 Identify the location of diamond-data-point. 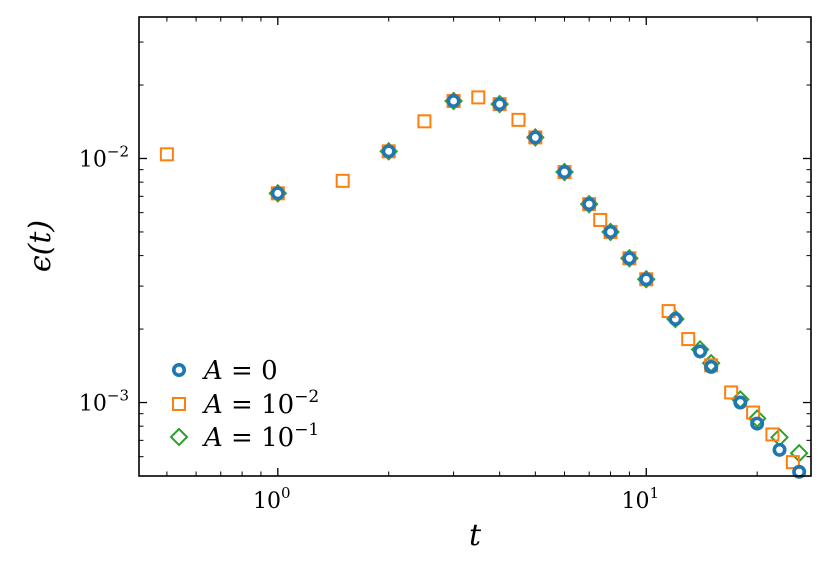
(757, 418).